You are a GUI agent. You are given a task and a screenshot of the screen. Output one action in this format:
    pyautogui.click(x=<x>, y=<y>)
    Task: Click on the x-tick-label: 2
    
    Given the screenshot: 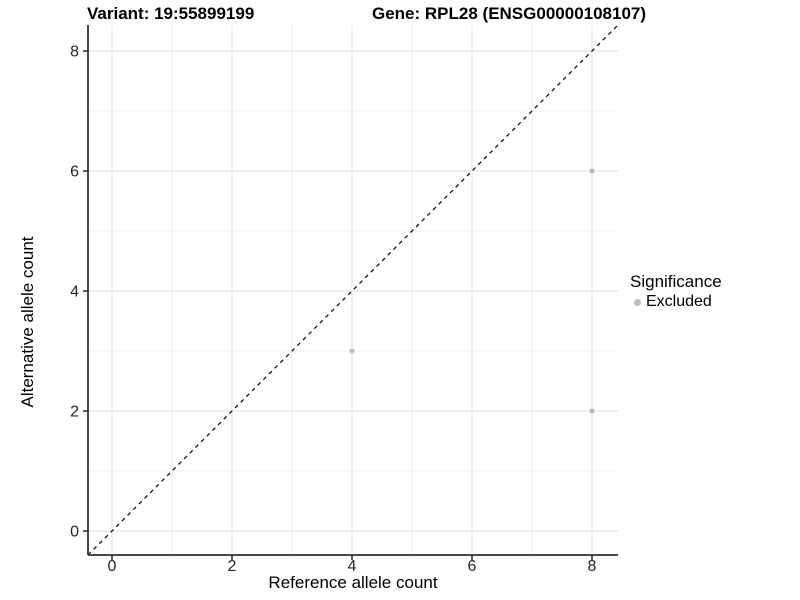 What is the action you would take?
    pyautogui.click(x=232, y=566)
    